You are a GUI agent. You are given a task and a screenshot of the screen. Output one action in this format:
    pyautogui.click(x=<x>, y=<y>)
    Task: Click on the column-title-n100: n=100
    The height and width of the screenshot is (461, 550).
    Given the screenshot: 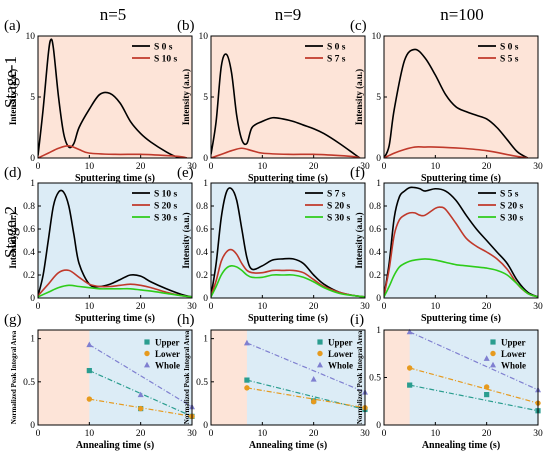 What is the action you would take?
    pyautogui.click(x=462, y=14)
    